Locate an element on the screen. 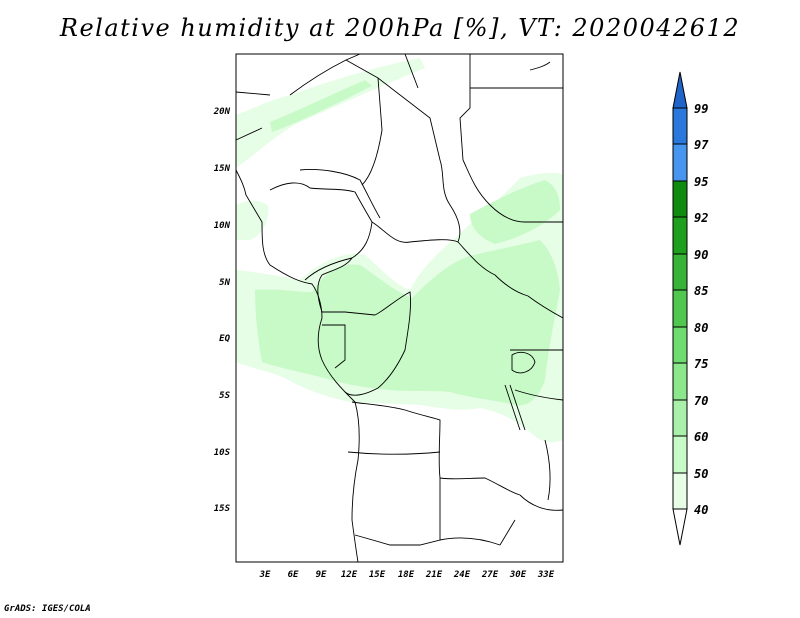  colorbar-label: 75 is located at coordinates (701, 364).